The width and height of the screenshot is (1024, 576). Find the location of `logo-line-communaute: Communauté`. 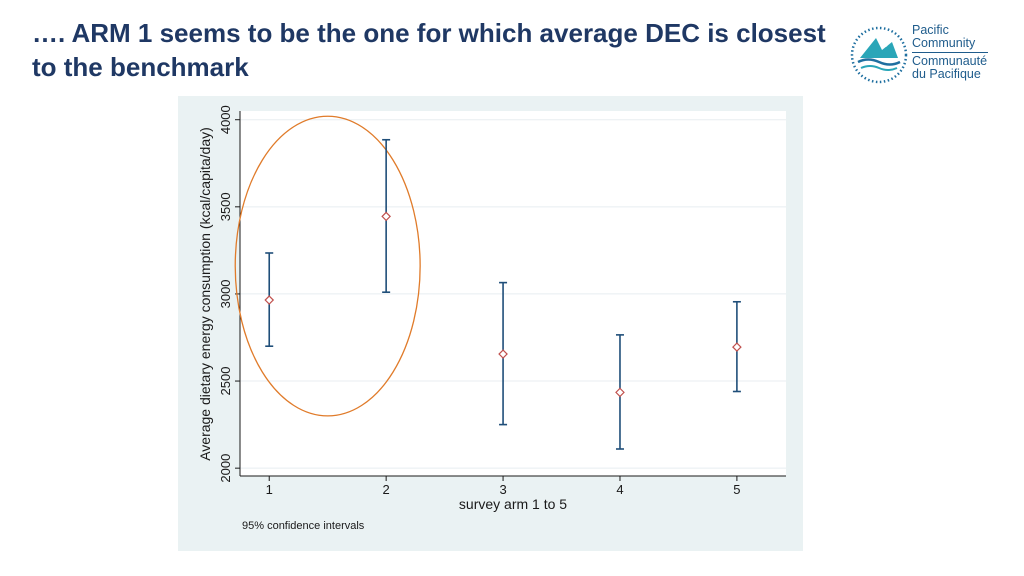

logo-line-communaute: Communauté is located at coordinates (950, 61).